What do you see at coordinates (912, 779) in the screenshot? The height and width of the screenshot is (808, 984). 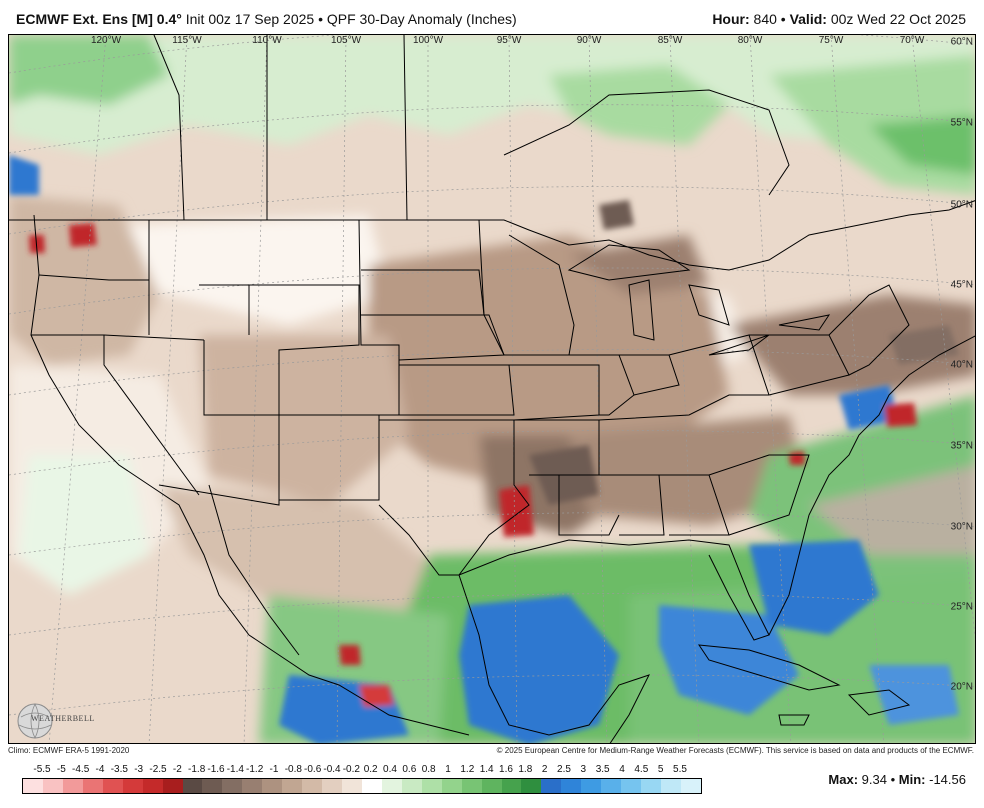 I see `min-label: Min:` at bounding box center [912, 779].